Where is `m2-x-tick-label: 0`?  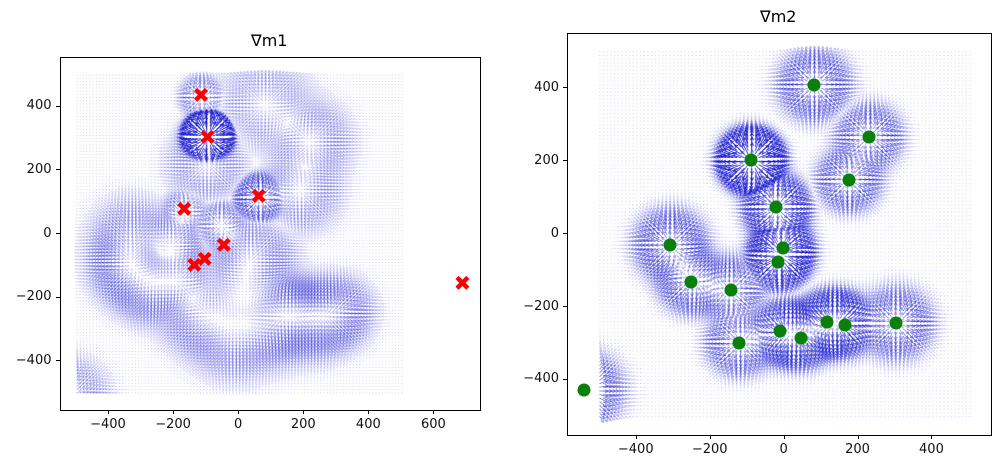 m2-x-tick-label: 0 is located at coordinates (783, 449).